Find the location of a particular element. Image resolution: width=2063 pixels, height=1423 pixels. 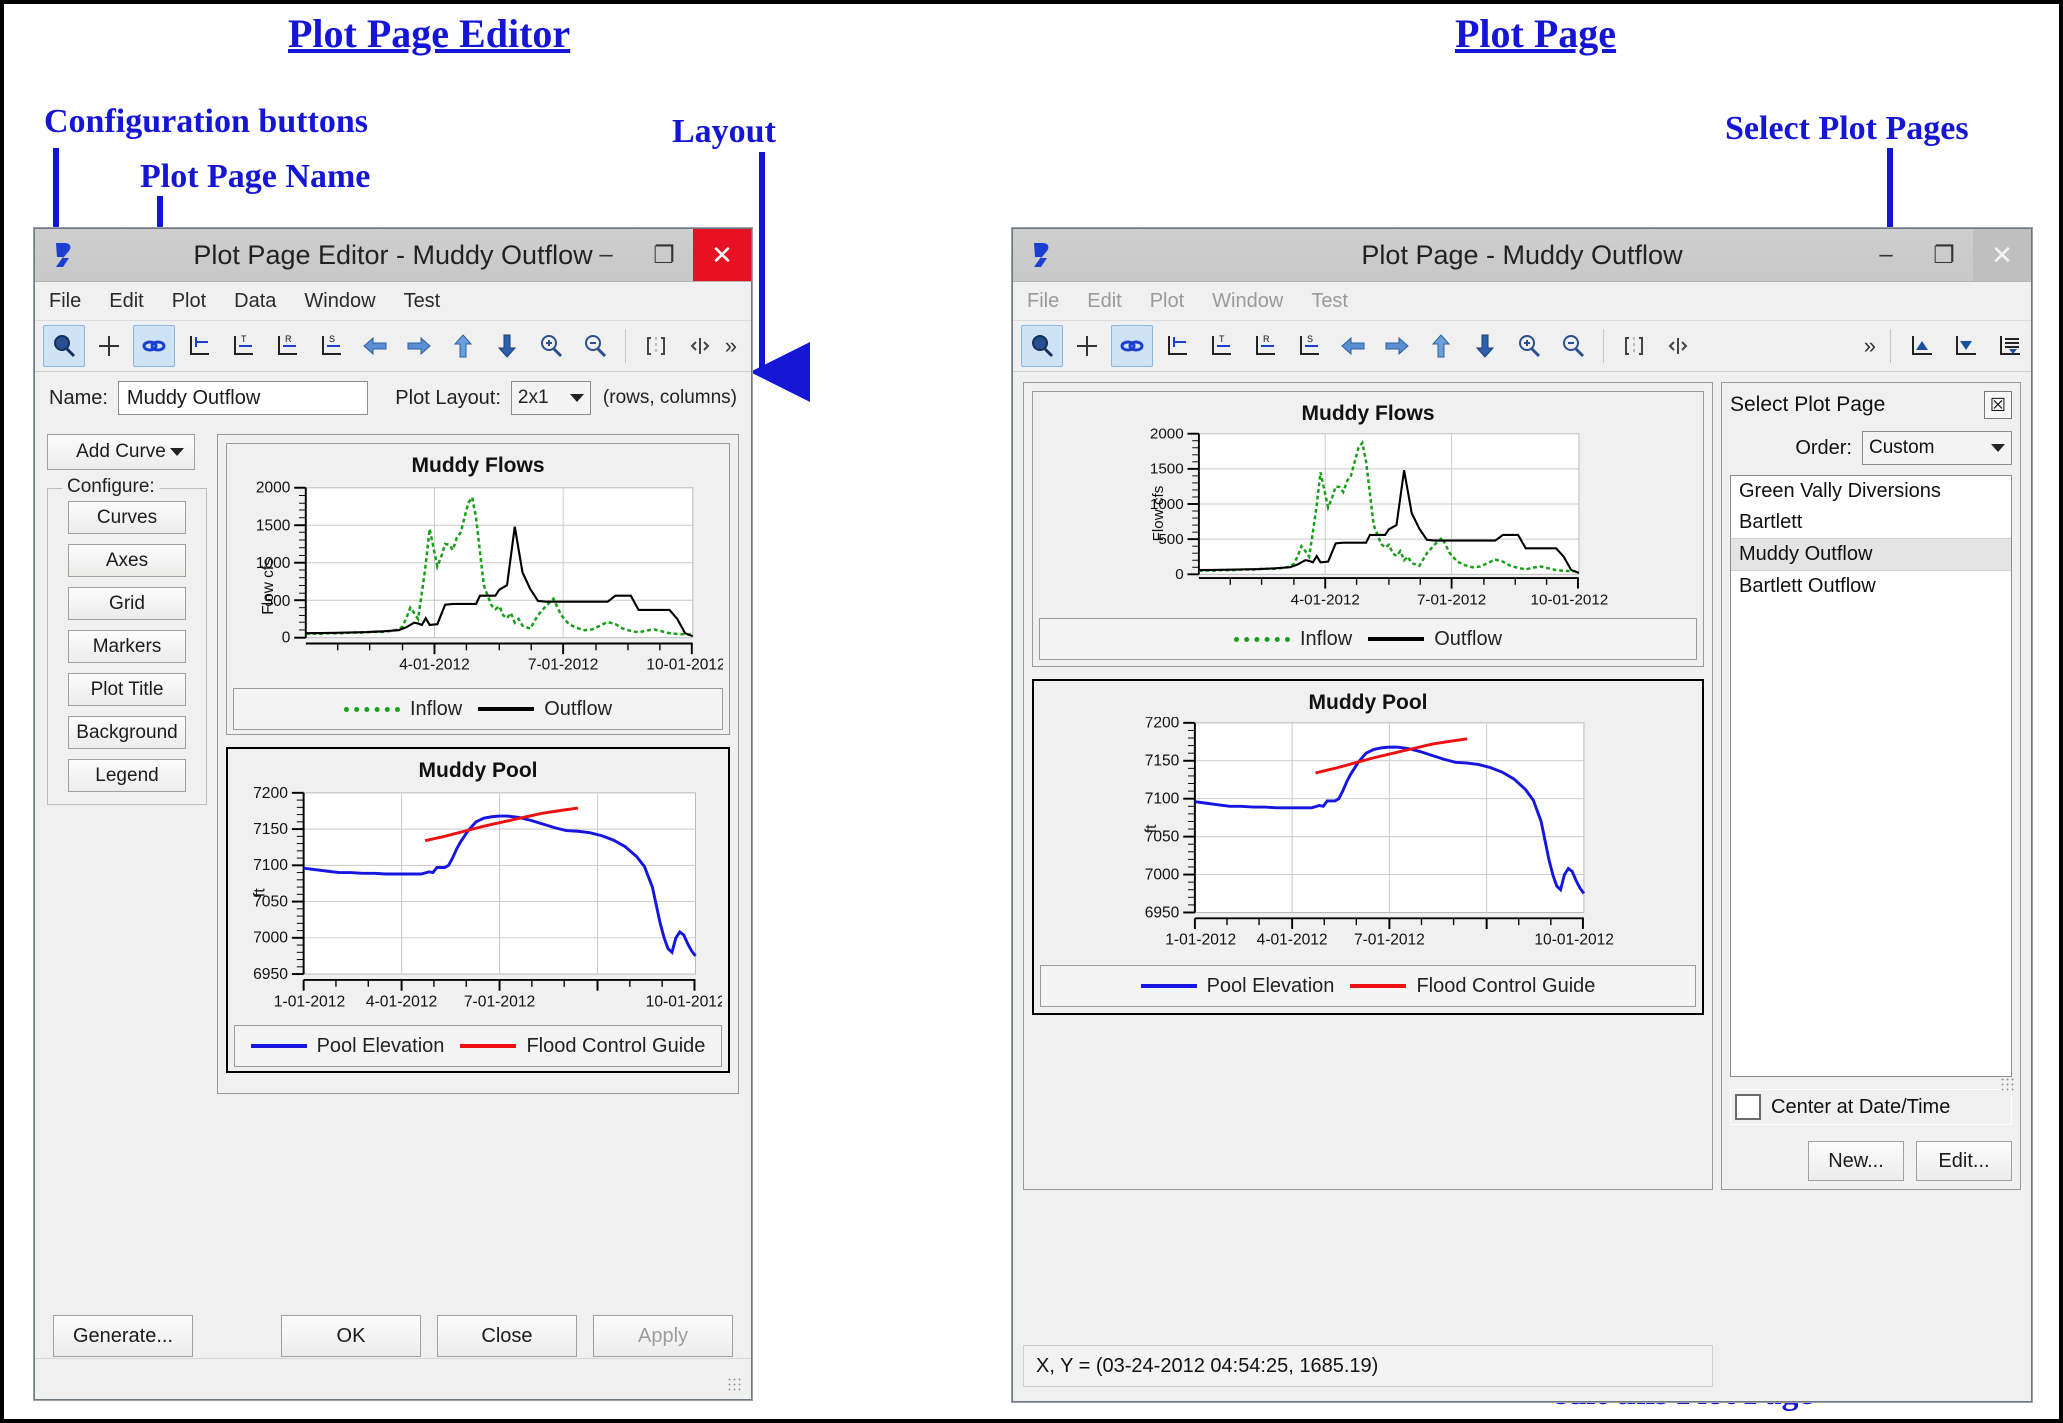

legend-swatch-outflow is located at coordinates (506, 709).